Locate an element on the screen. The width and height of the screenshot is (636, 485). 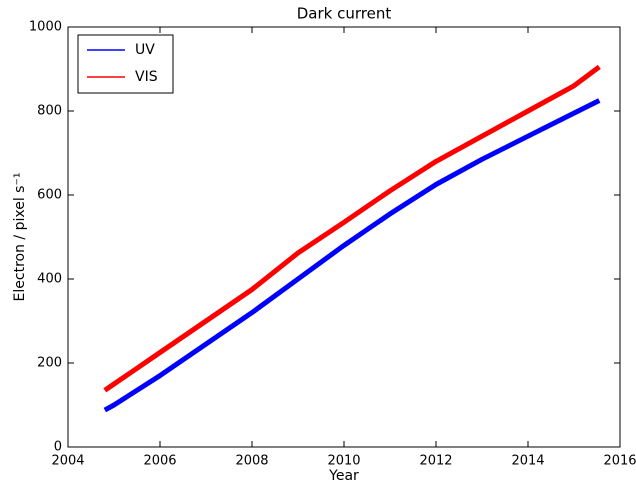
legend-box is located at coordinates (125, 64).